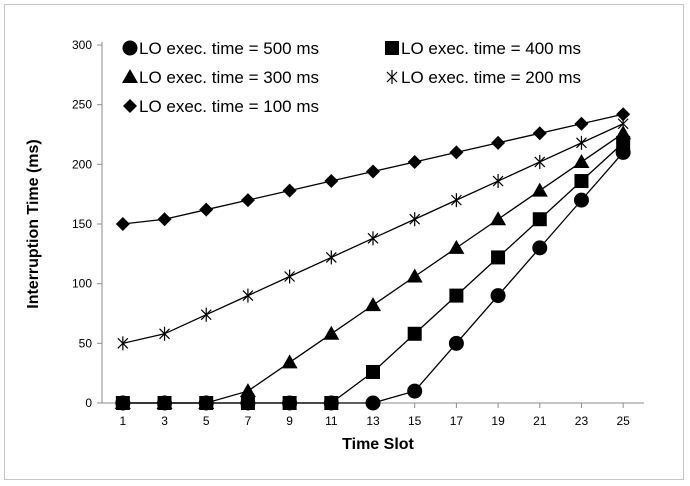  What do you see at coordinates (378, 444) in the screenshot?
I see `x-axis-title: Time Slot` at bounding box center [378, 444].